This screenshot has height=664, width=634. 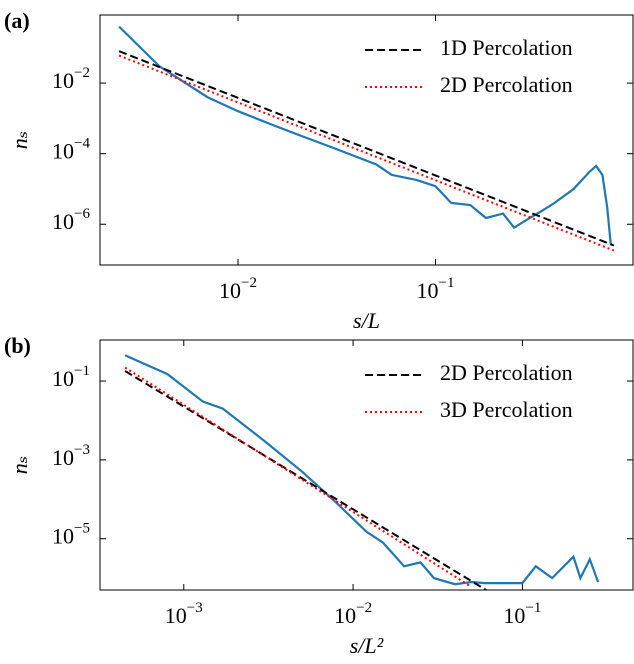 I want to click on y-tick-label: 10⁻⁵, so click(x=71, y=535).